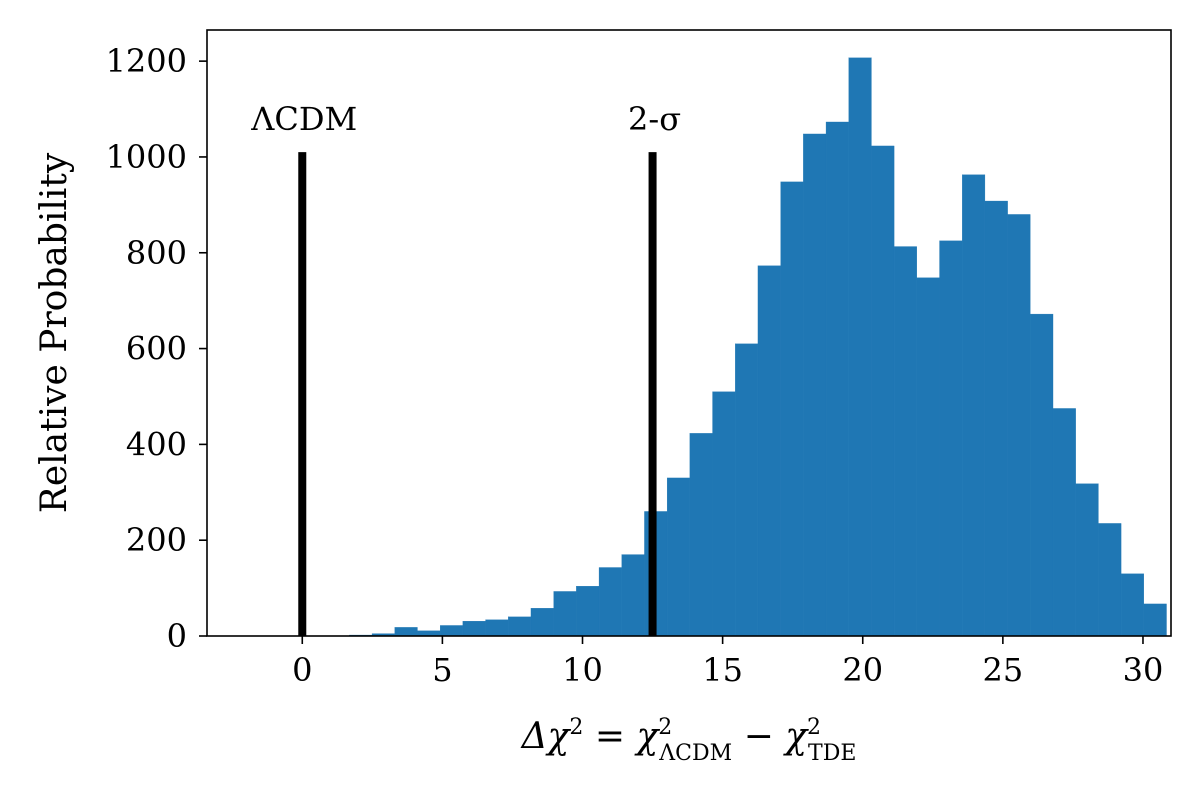 The image size is (1200, 800). Describe the element at coordinates (177, 636) in the screenshot. I see `y-tick-label-0: 0` at that location.